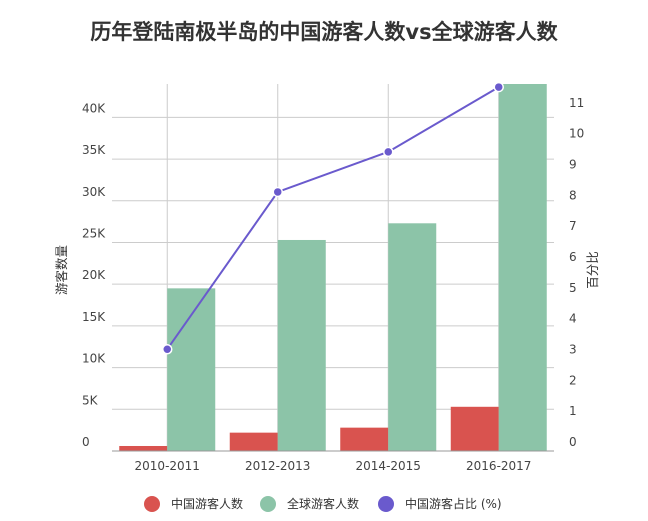  Describe the element at coordinates (592, 270) in the screenshot. I see `y2-axis-title: 百分比` at that location.